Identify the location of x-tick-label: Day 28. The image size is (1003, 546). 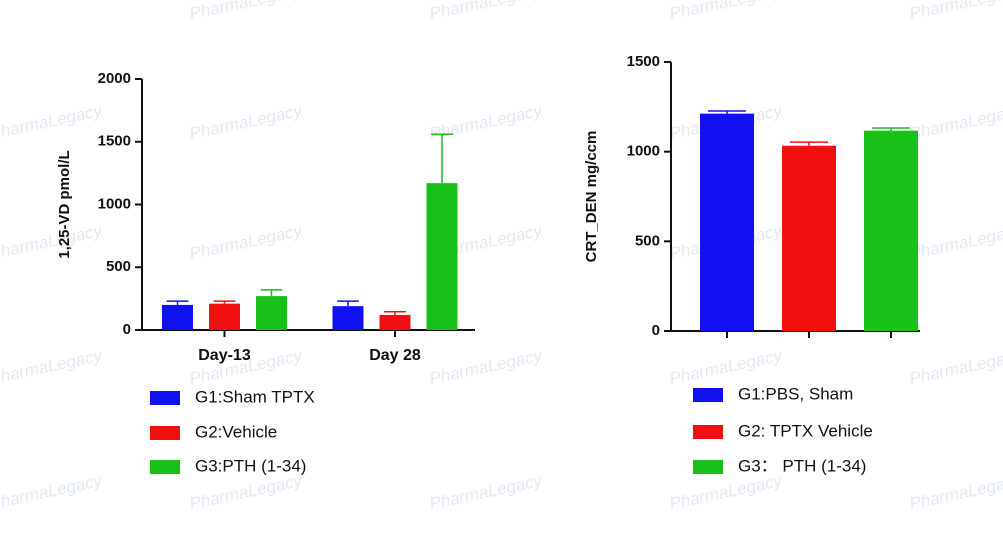
(395, 355).